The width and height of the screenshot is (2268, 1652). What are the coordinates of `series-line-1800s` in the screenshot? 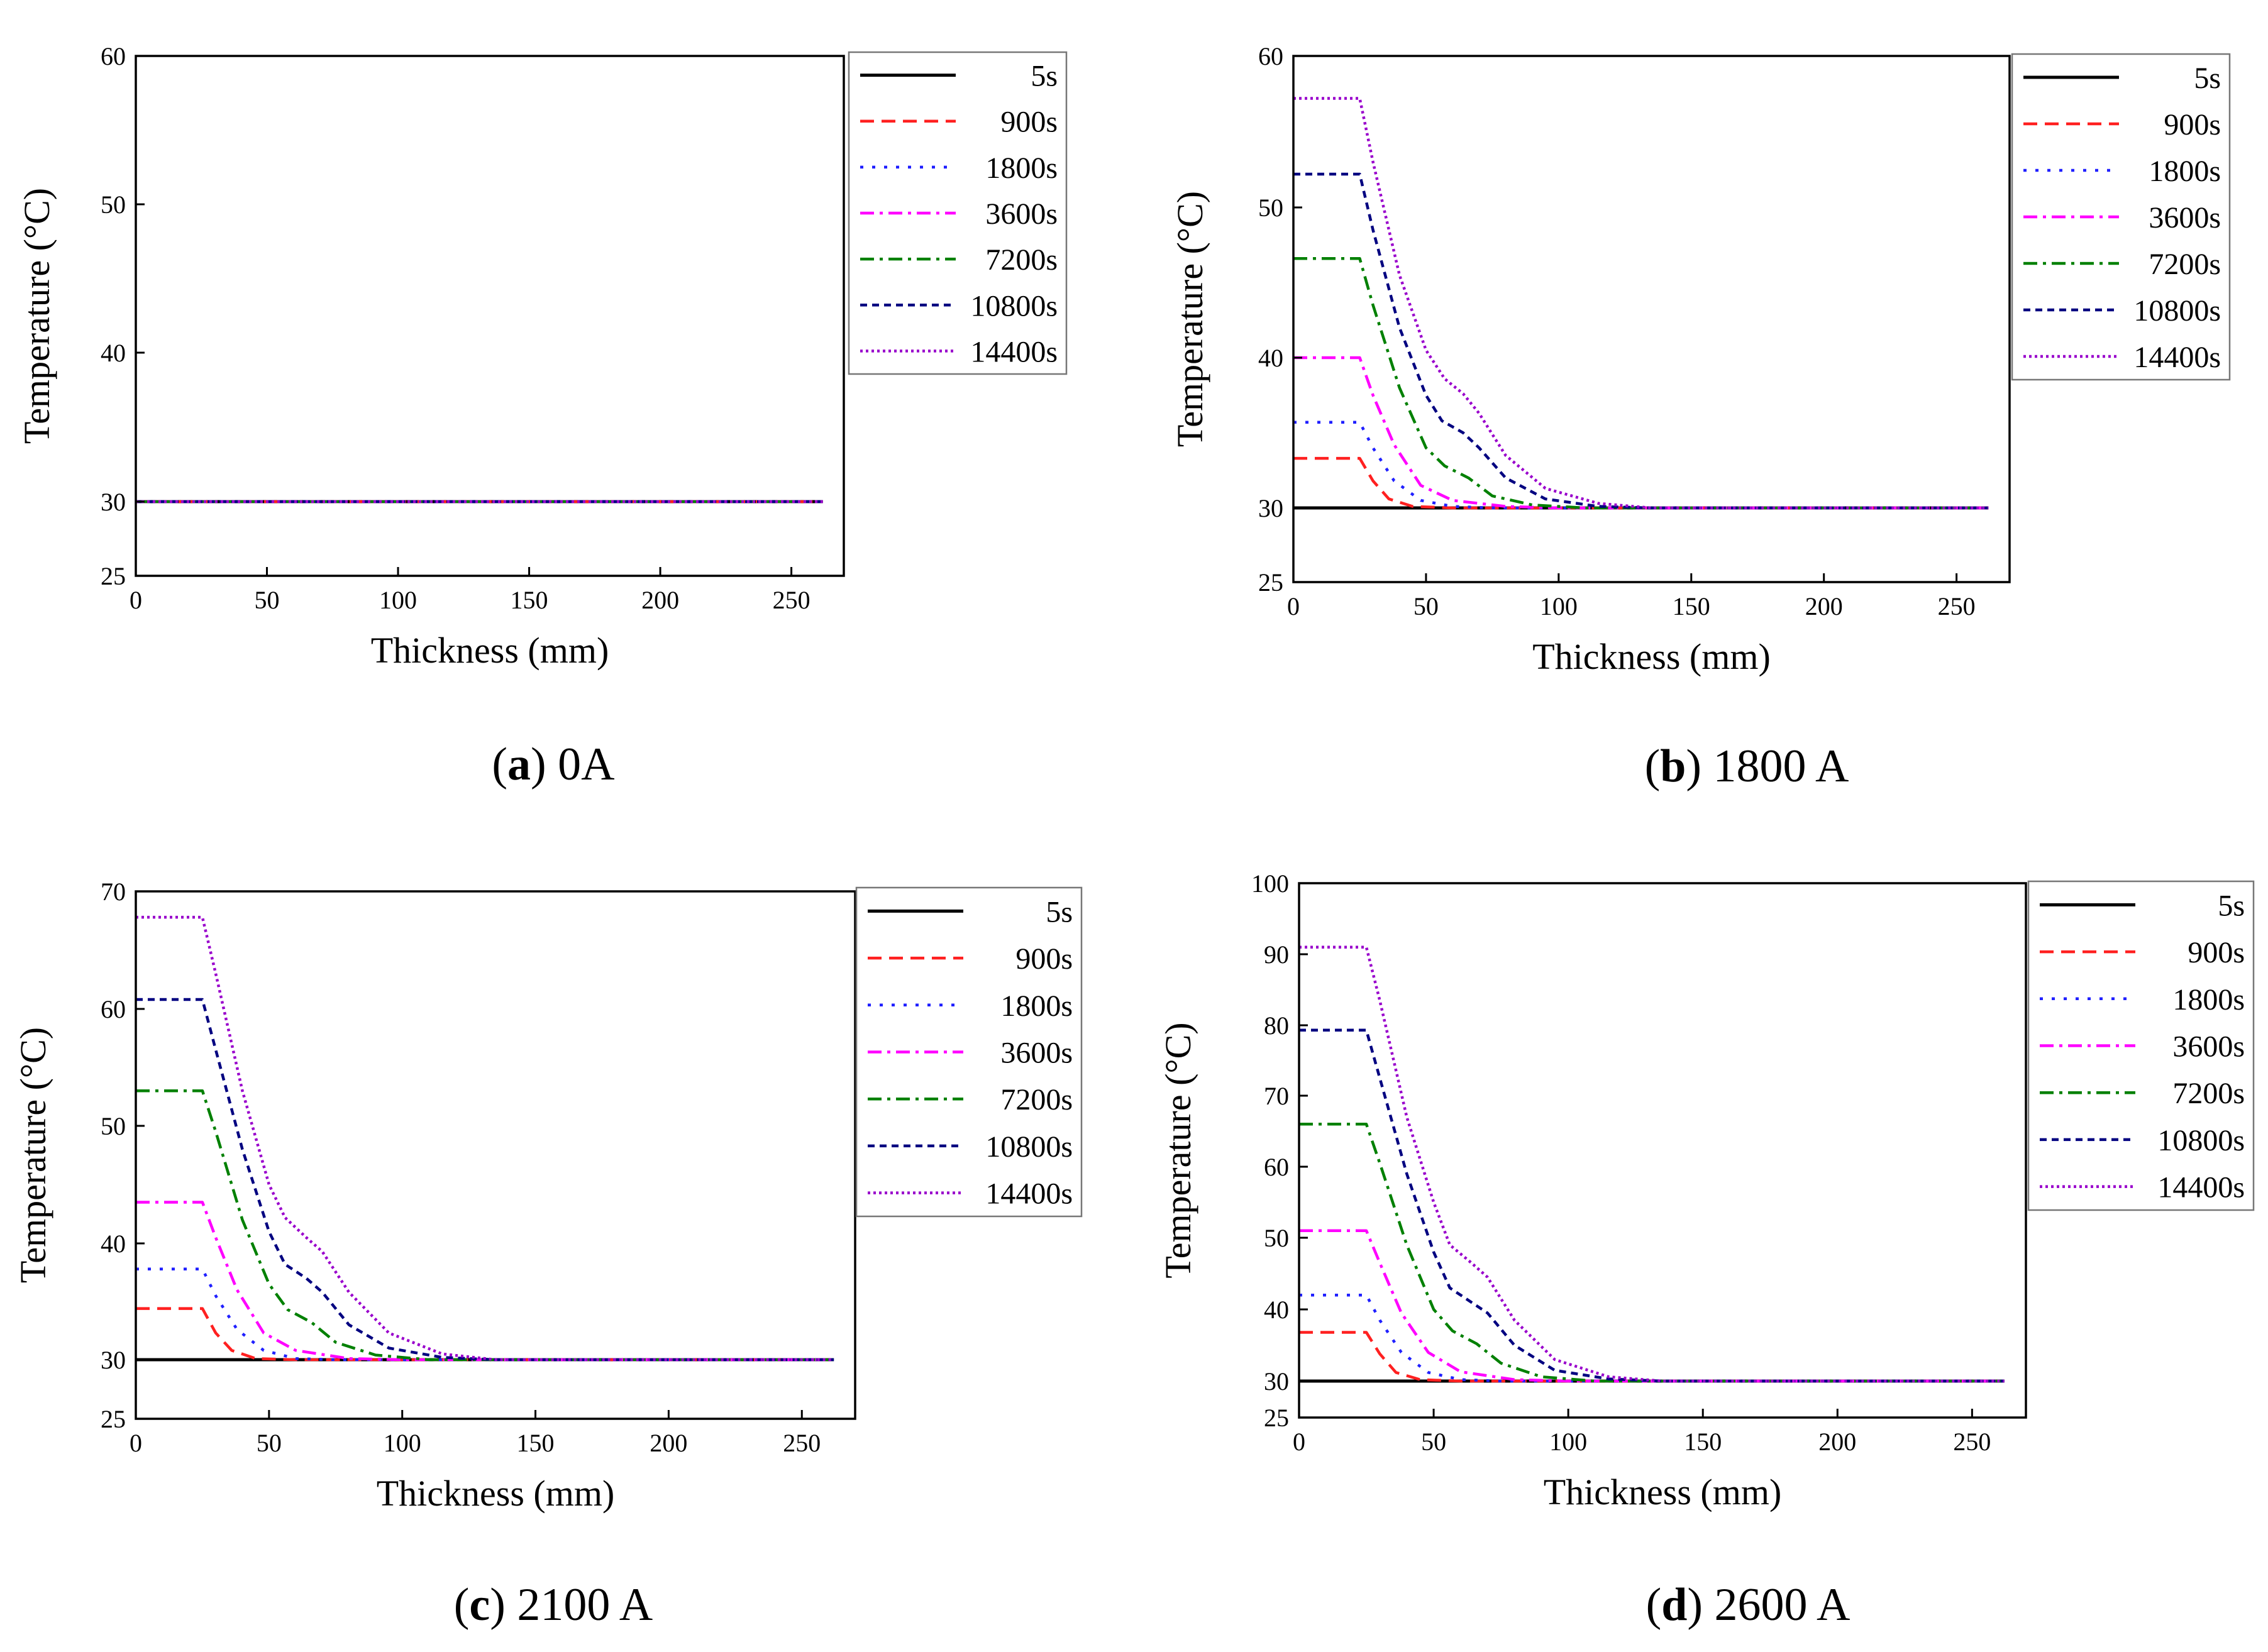 It's located at (1652, 1338).